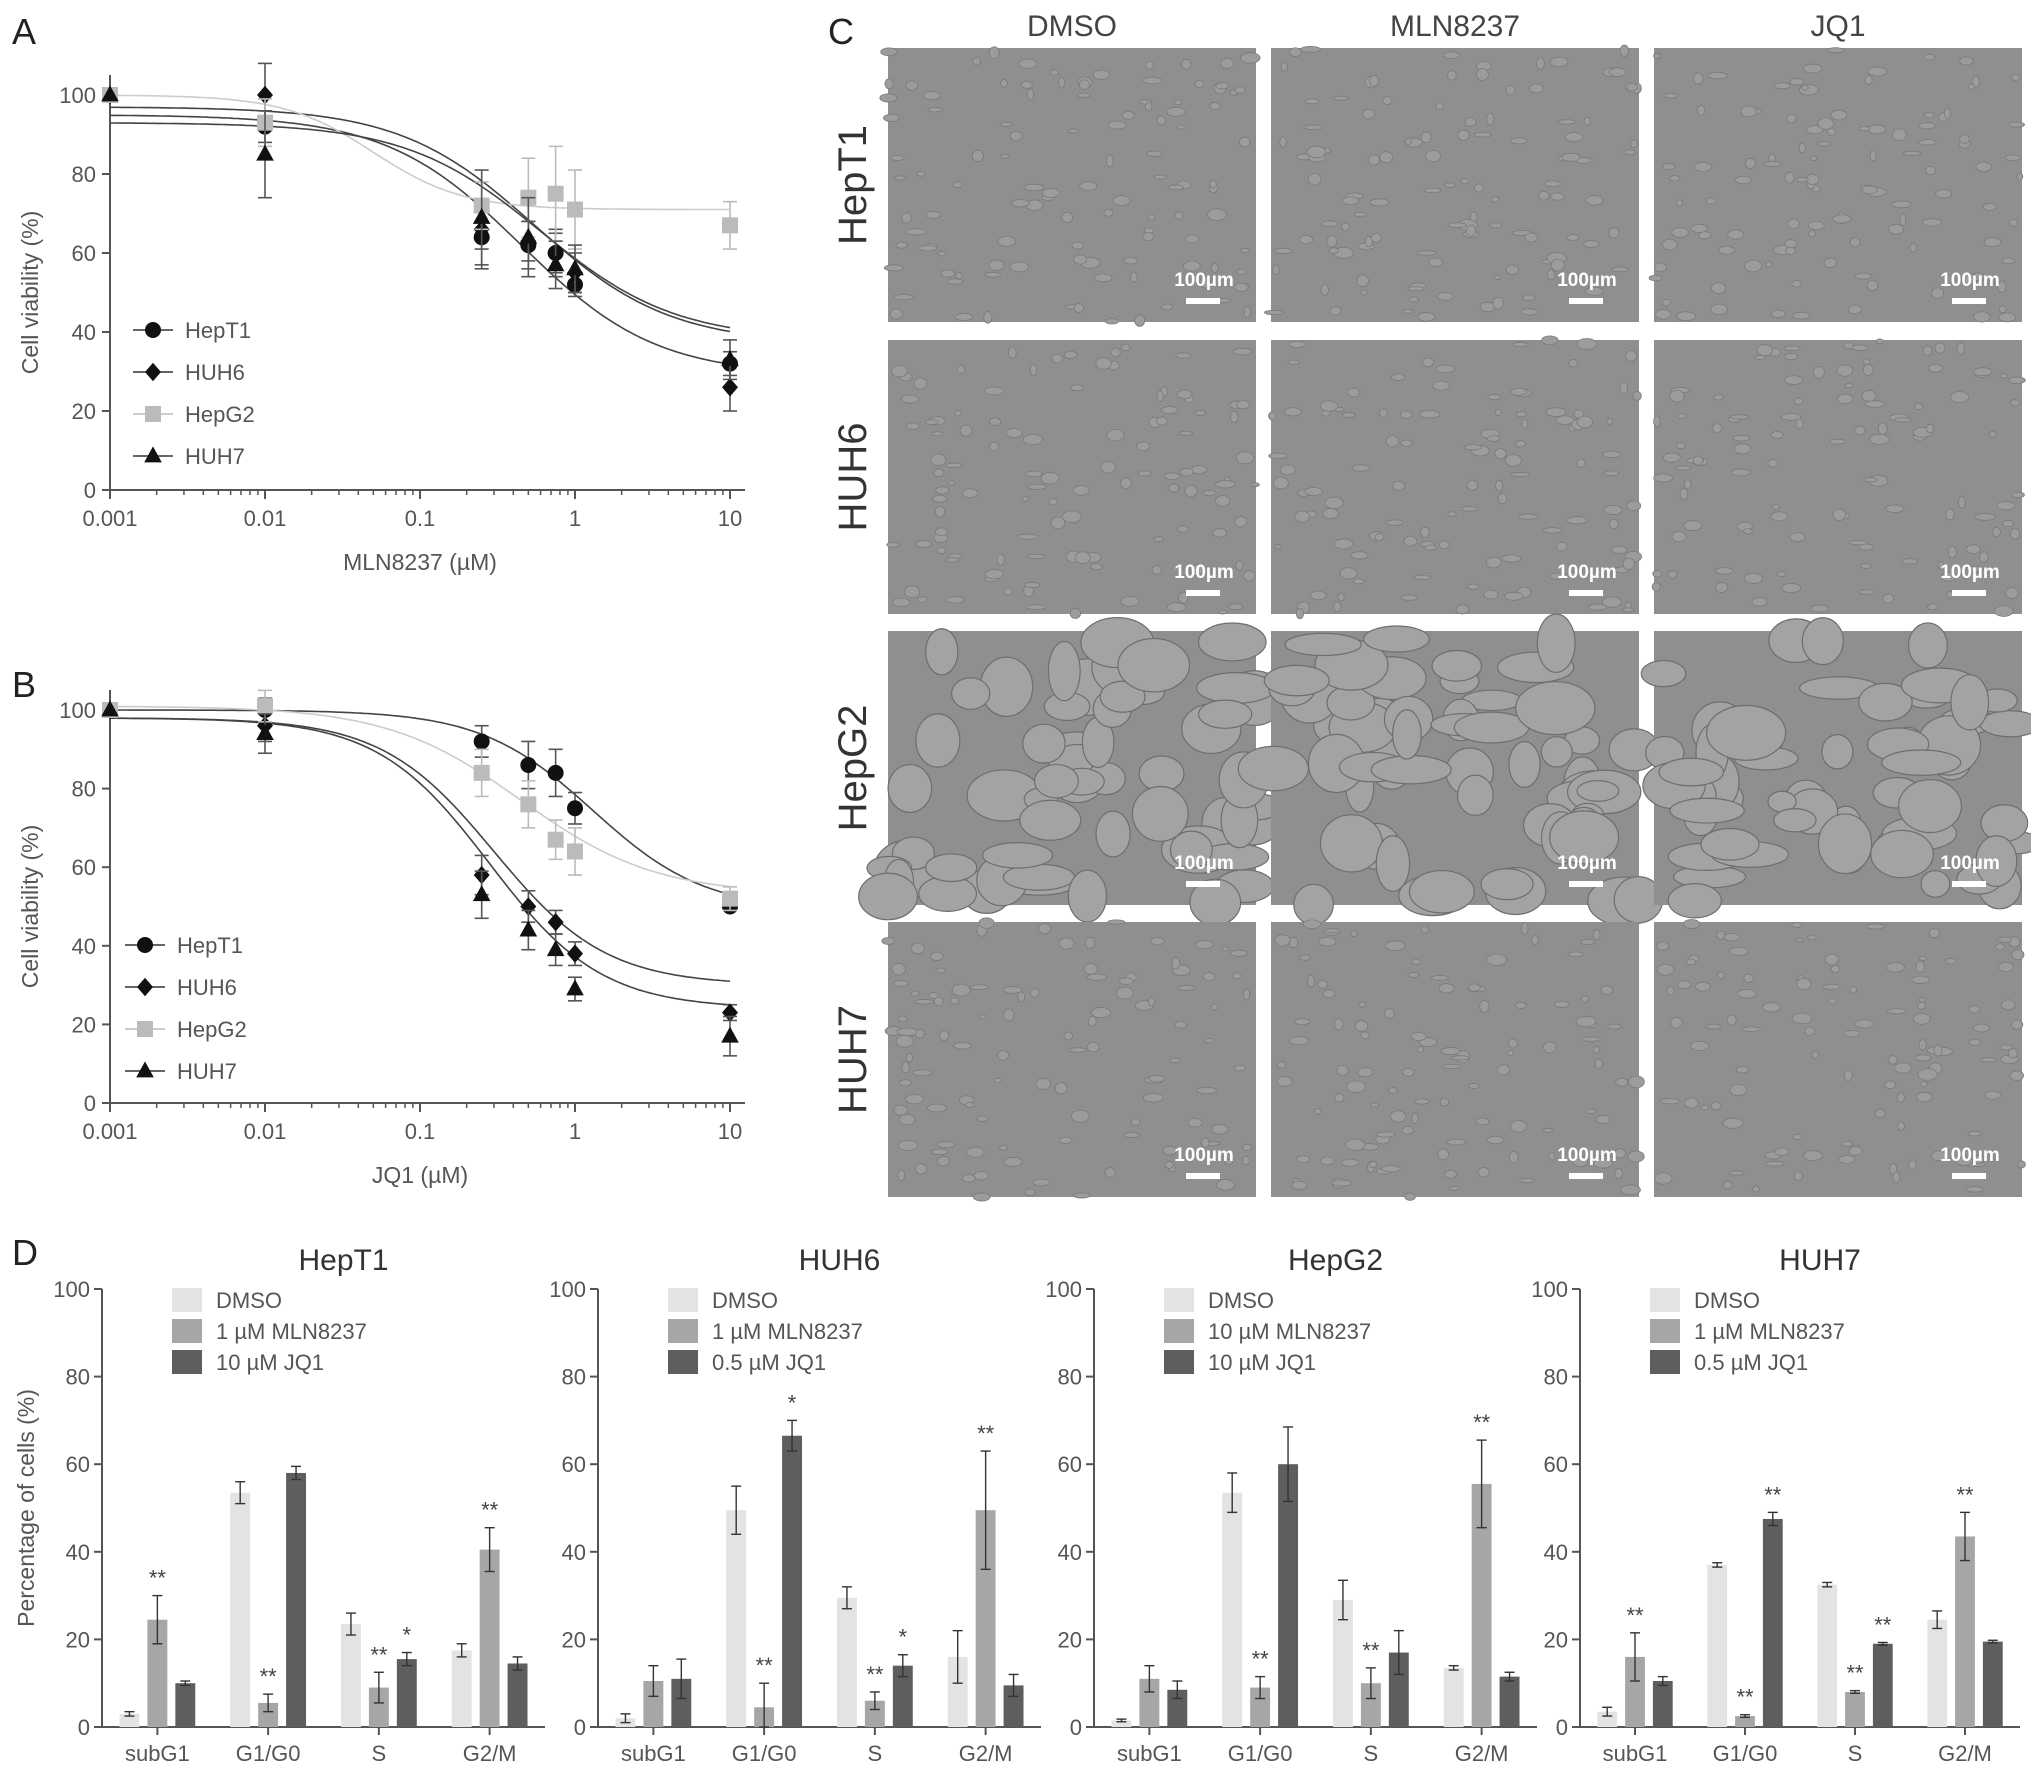  What do you see at coordinates (730, 358) in the screenshot?
I see `data-point-HUH7` at bounding box center [730, 358].